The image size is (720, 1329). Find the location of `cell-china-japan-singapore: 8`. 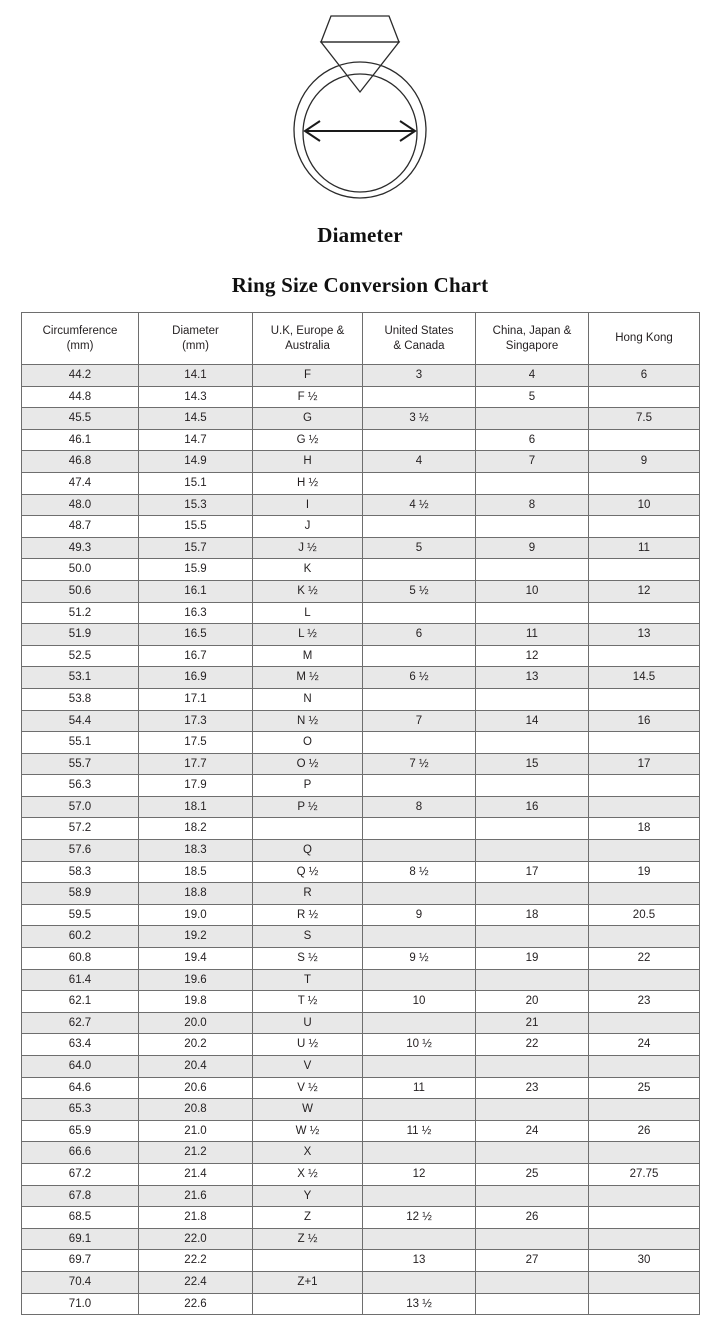

cell-china-japan-singapore: 8 is located at coordinates (532, 505).